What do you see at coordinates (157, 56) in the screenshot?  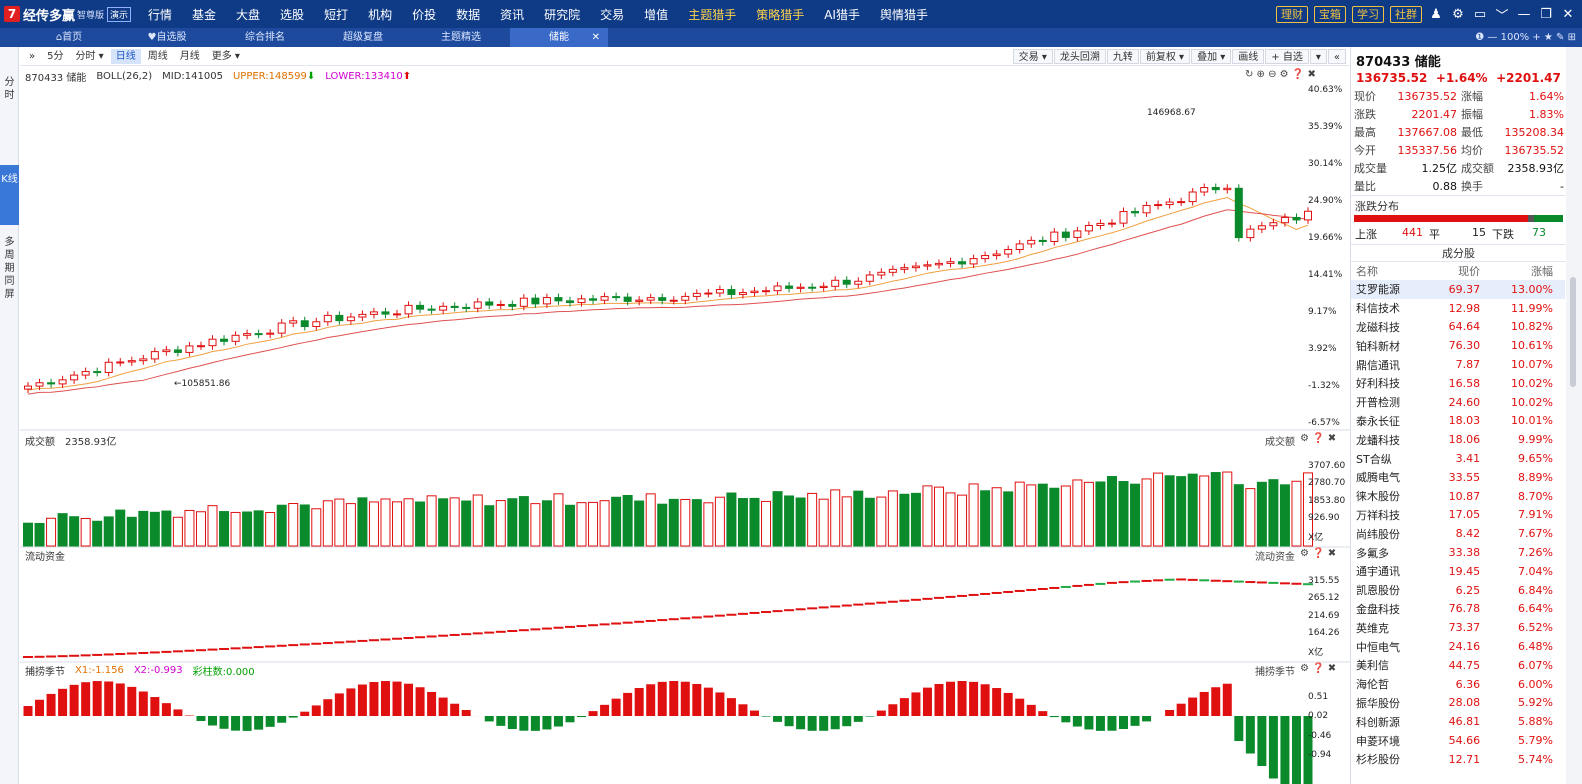 I see `period-button-4: 周线` at bounding box center [157, 56].